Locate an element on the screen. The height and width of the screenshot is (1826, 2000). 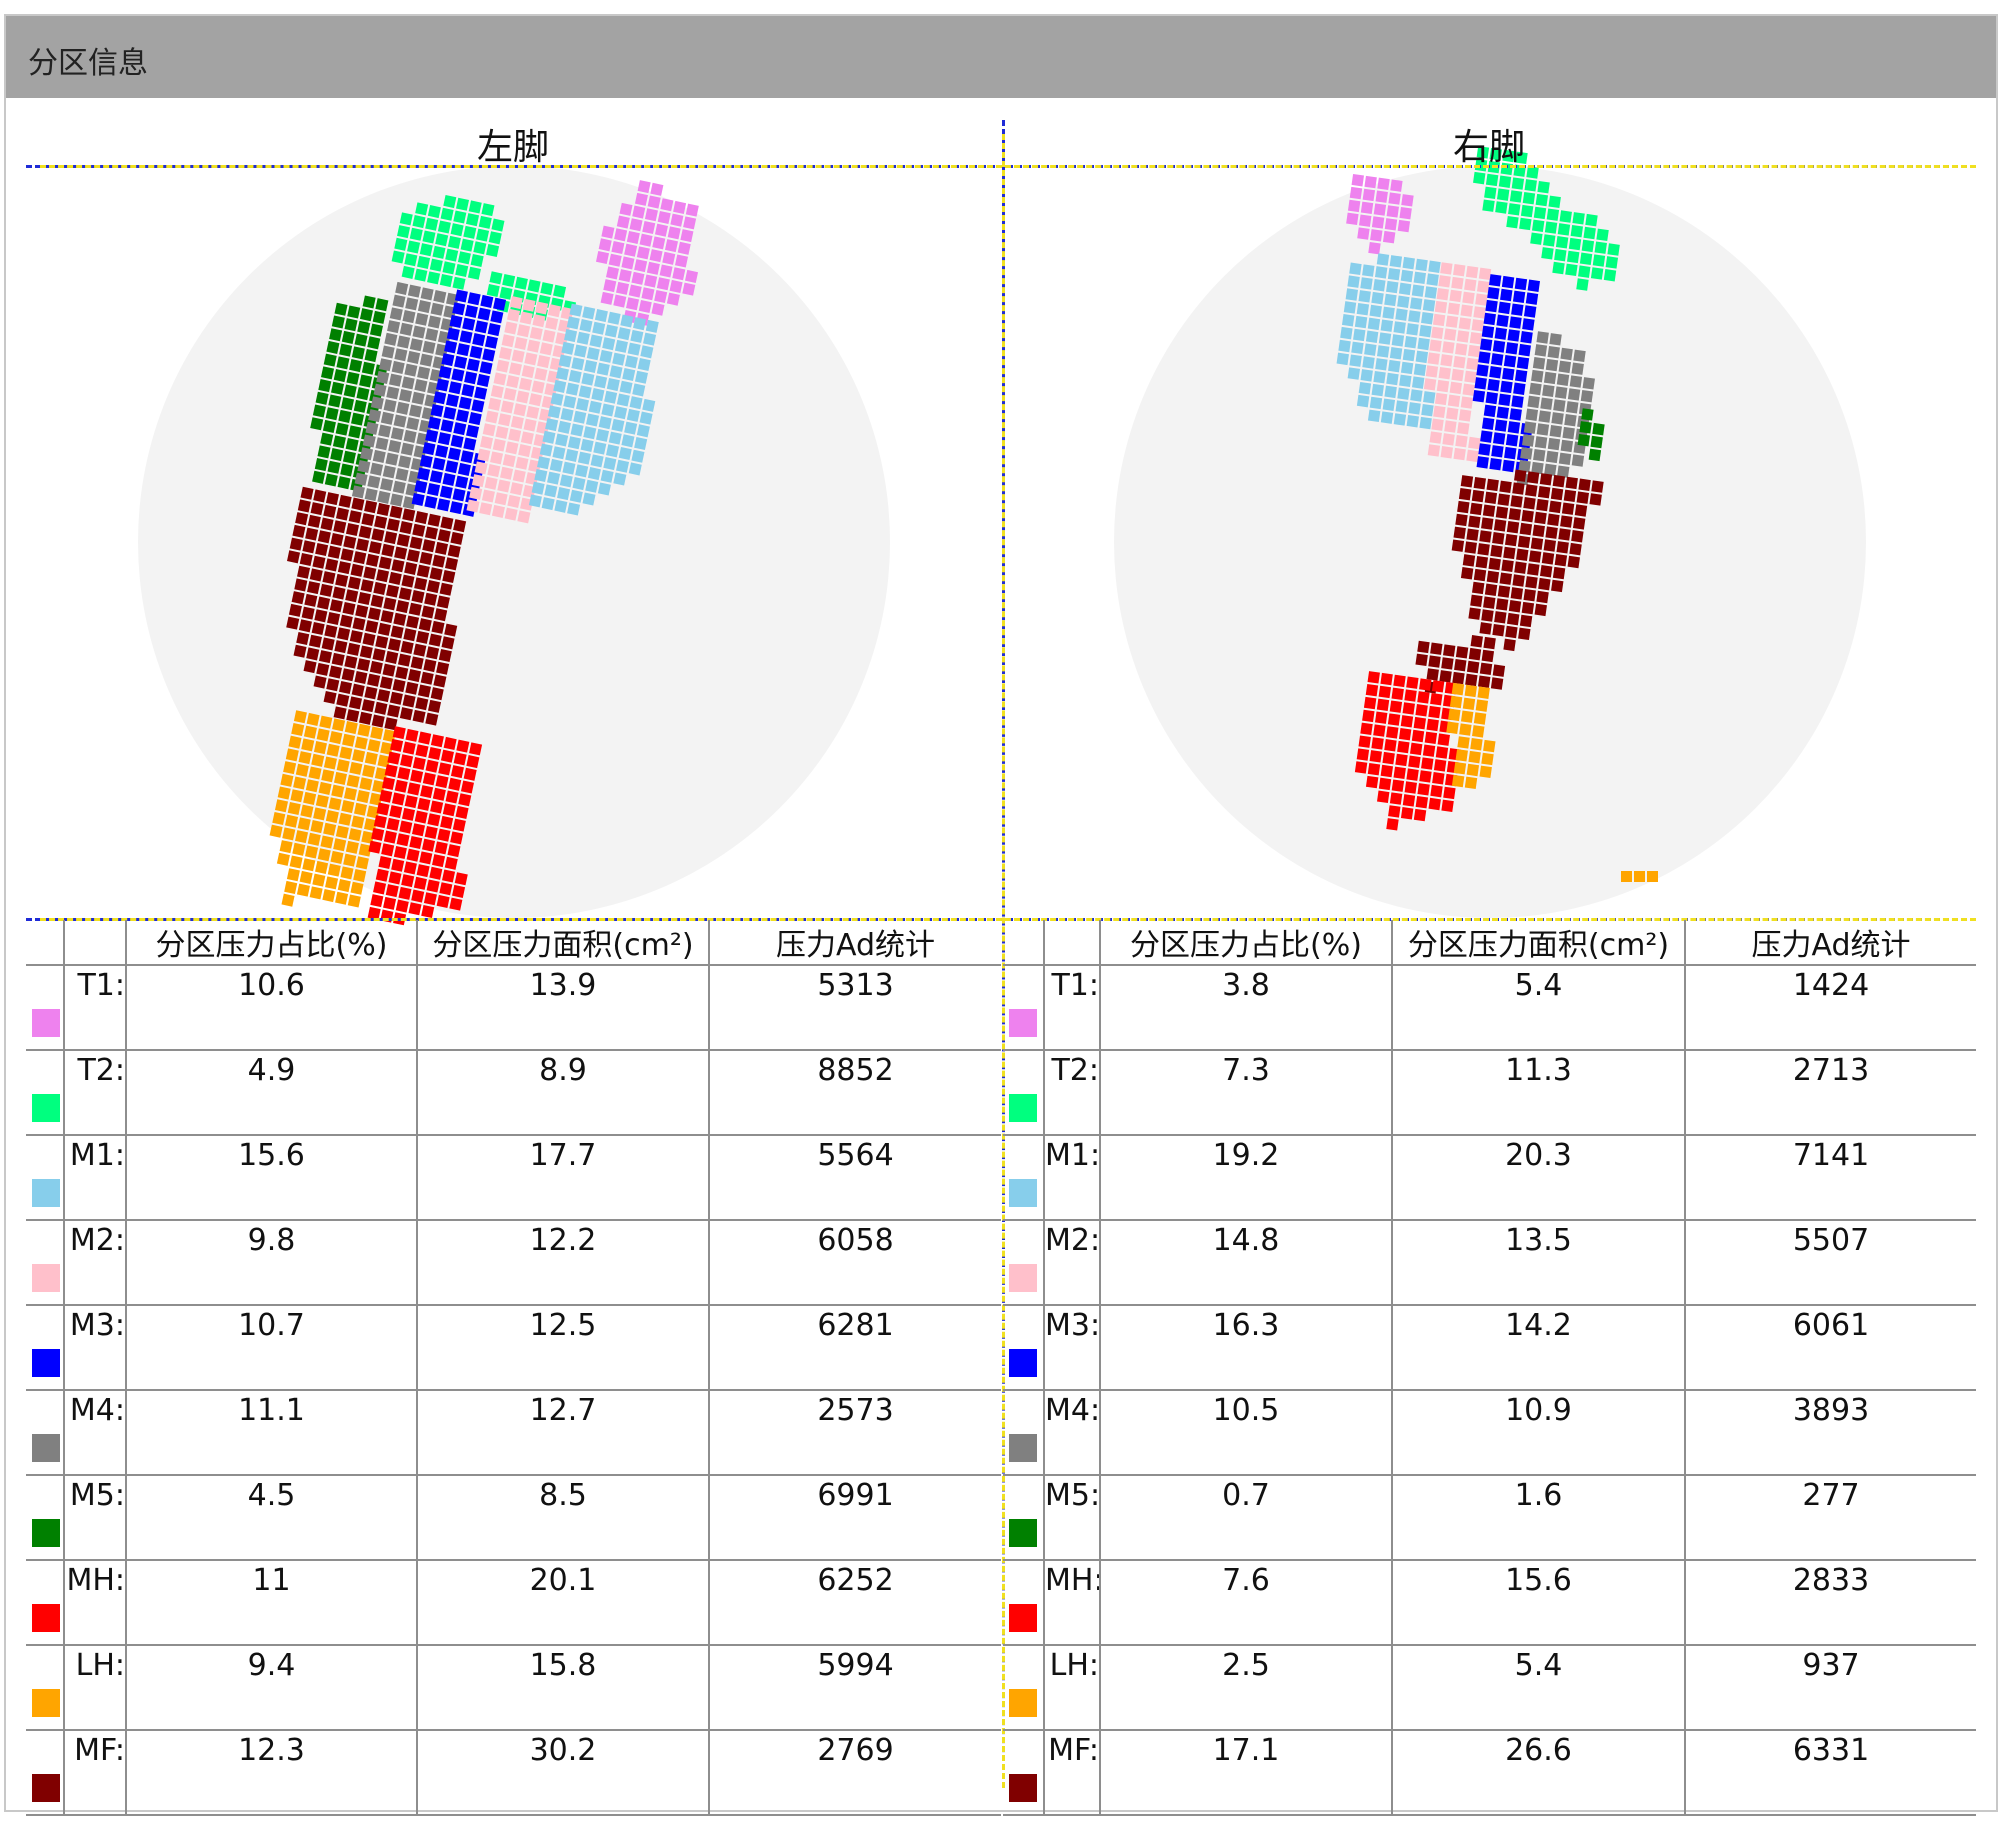
zone-label: M4: is located at coordinates (1071, 1433).